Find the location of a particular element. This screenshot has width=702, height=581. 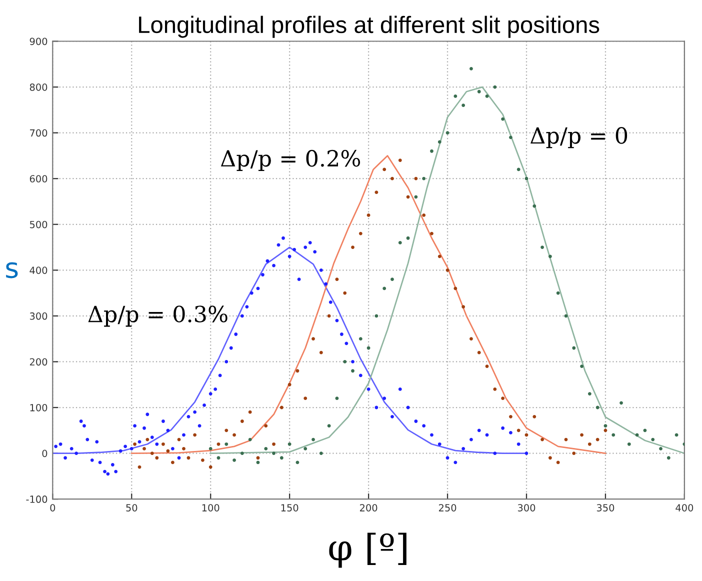

chart-title: Longitudinal profiles at different slit positions is located at coordinates (369, 27).